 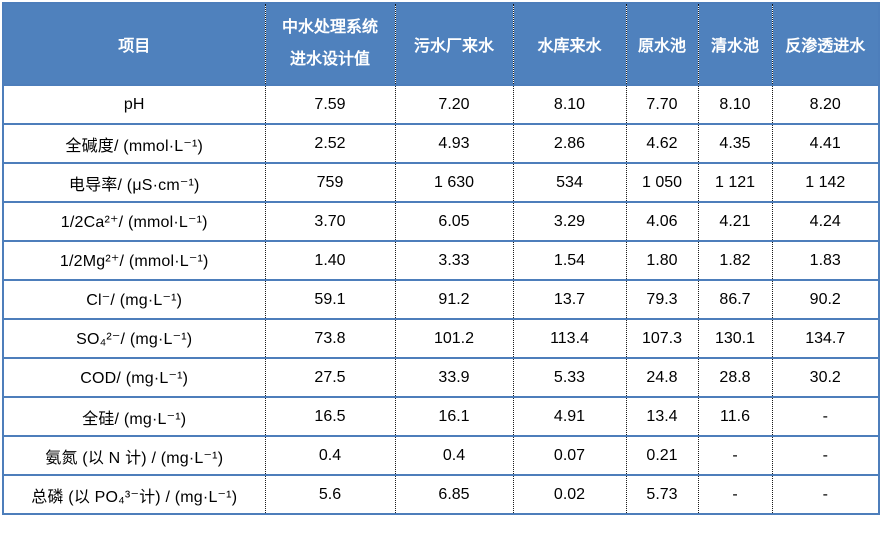 I want to click on row-label: 1/2Mg²⁺/ (mmol·L⁻¹), so click(x=134, y=260).